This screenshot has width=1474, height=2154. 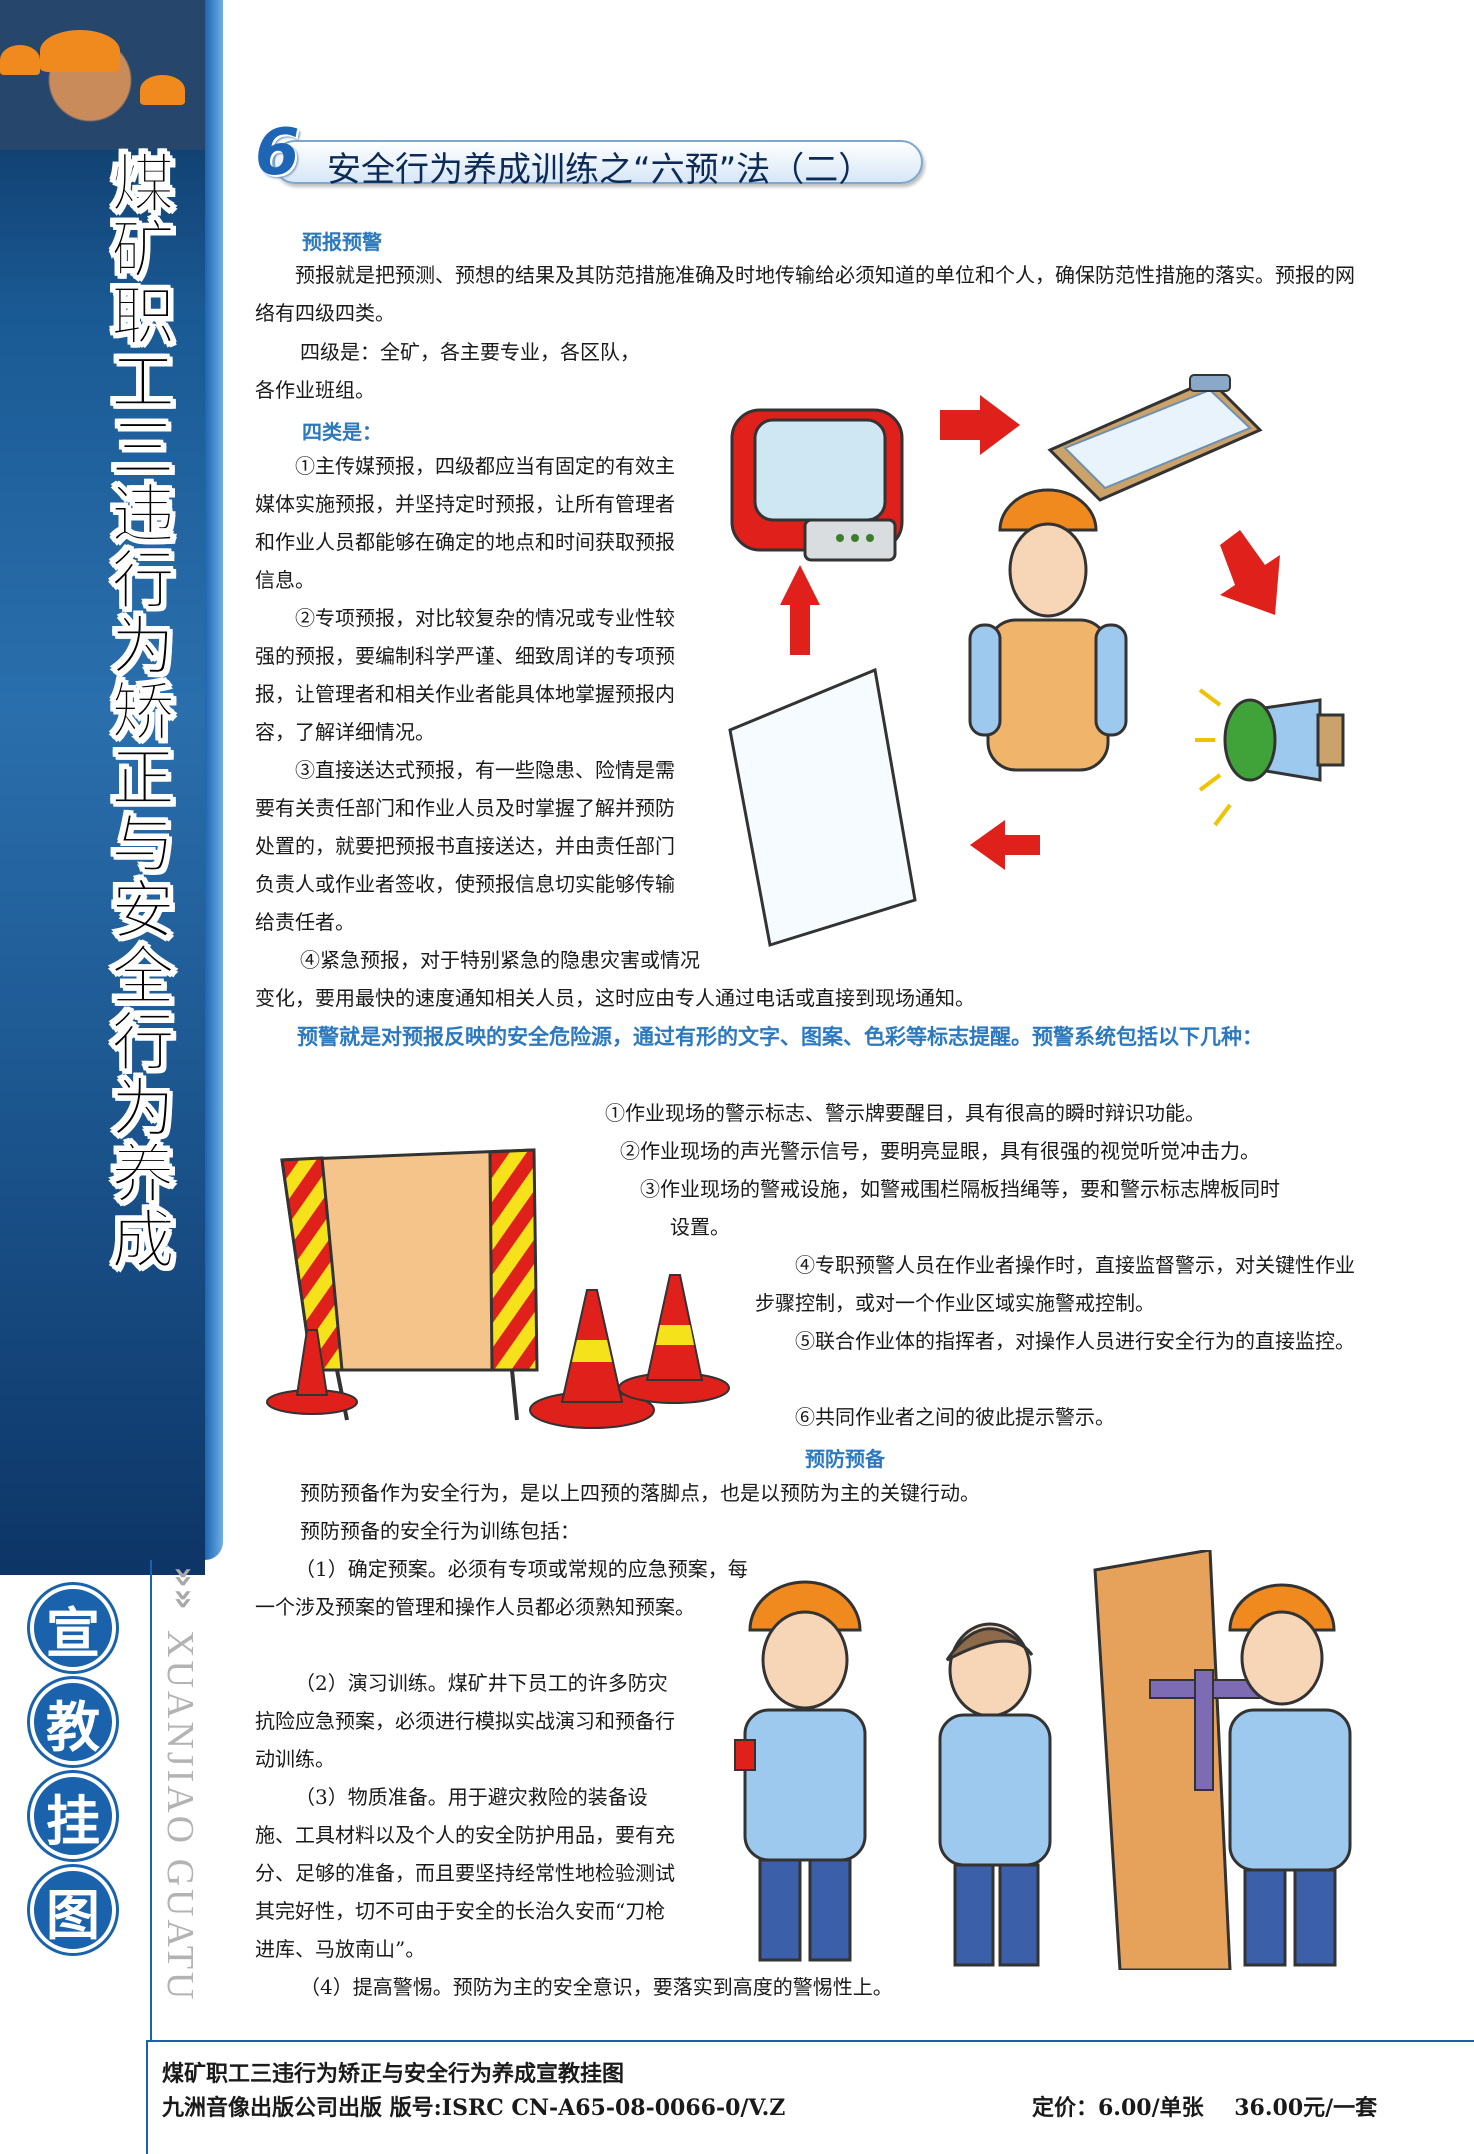 I want to click on footer-left-block, so click(x=73, y=2097).